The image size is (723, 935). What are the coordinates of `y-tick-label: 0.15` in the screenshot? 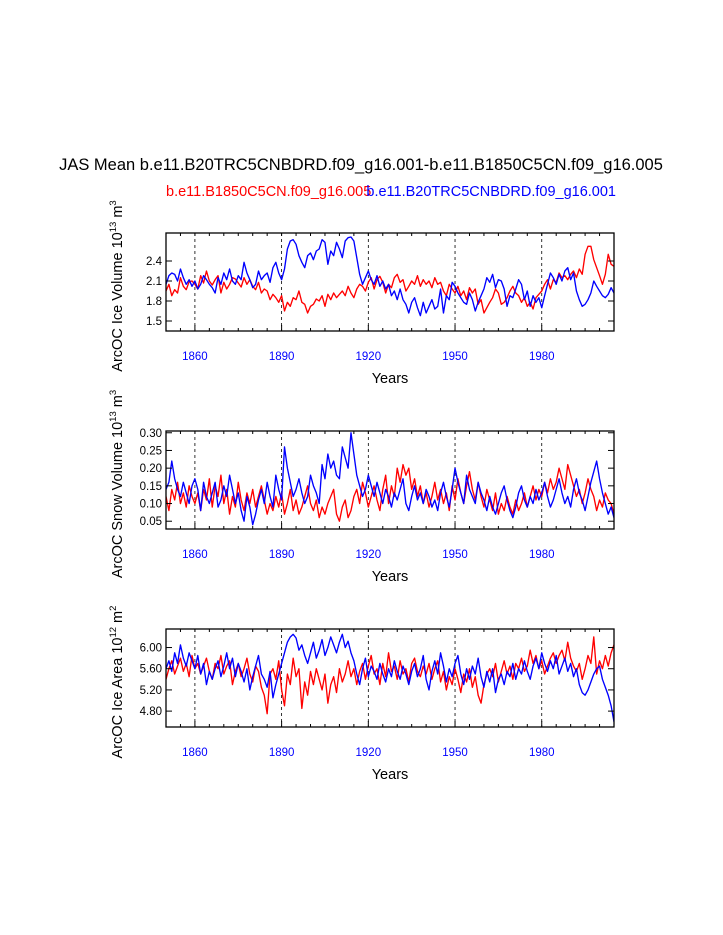 It's located at (151, 487).